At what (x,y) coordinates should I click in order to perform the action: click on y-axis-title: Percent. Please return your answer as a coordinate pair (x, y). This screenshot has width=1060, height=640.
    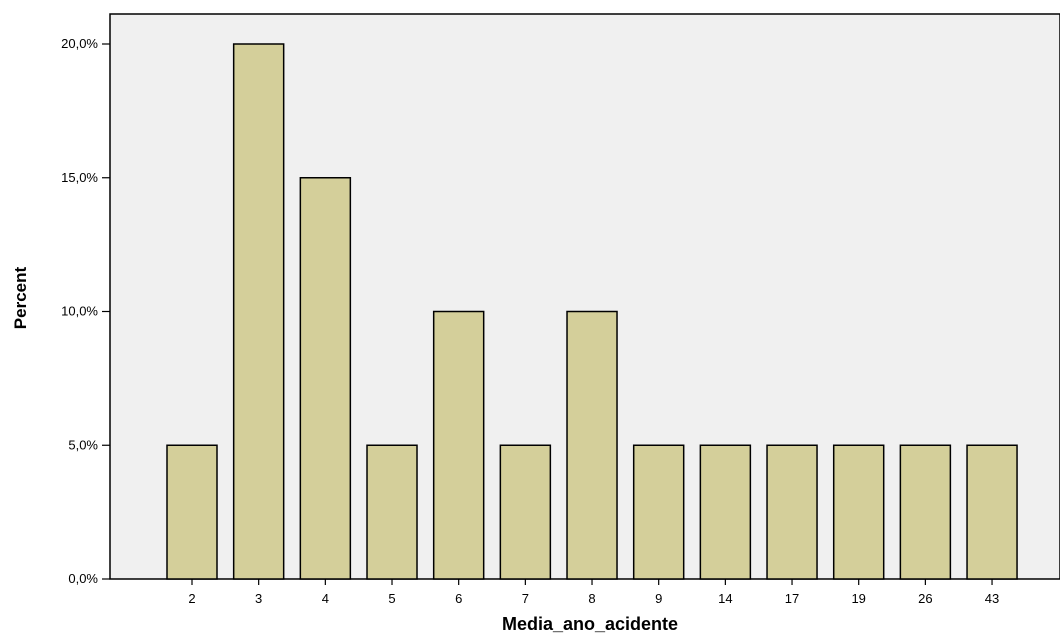
    Looking at the image, I should click on (20, 297).